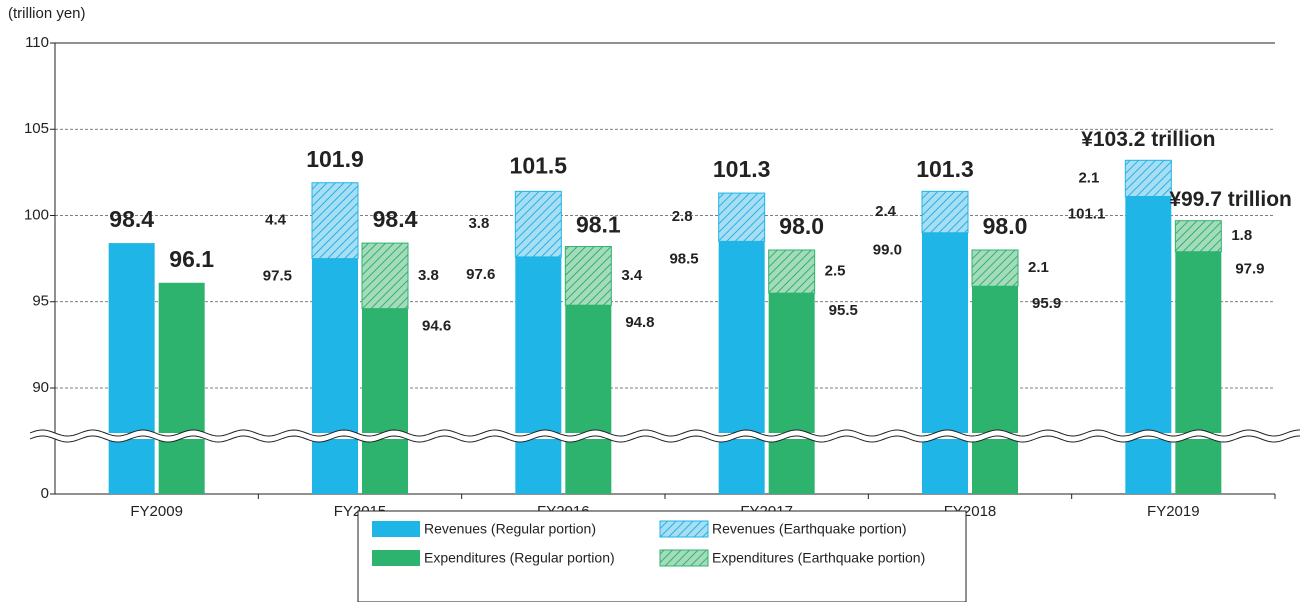 Image resolution: width=1310 pixels, height=602 pixels. What do you see at coordinates (40, 387) in the screenshot?
I see `y-tick-label: 90` at bounding box center [40, 387].